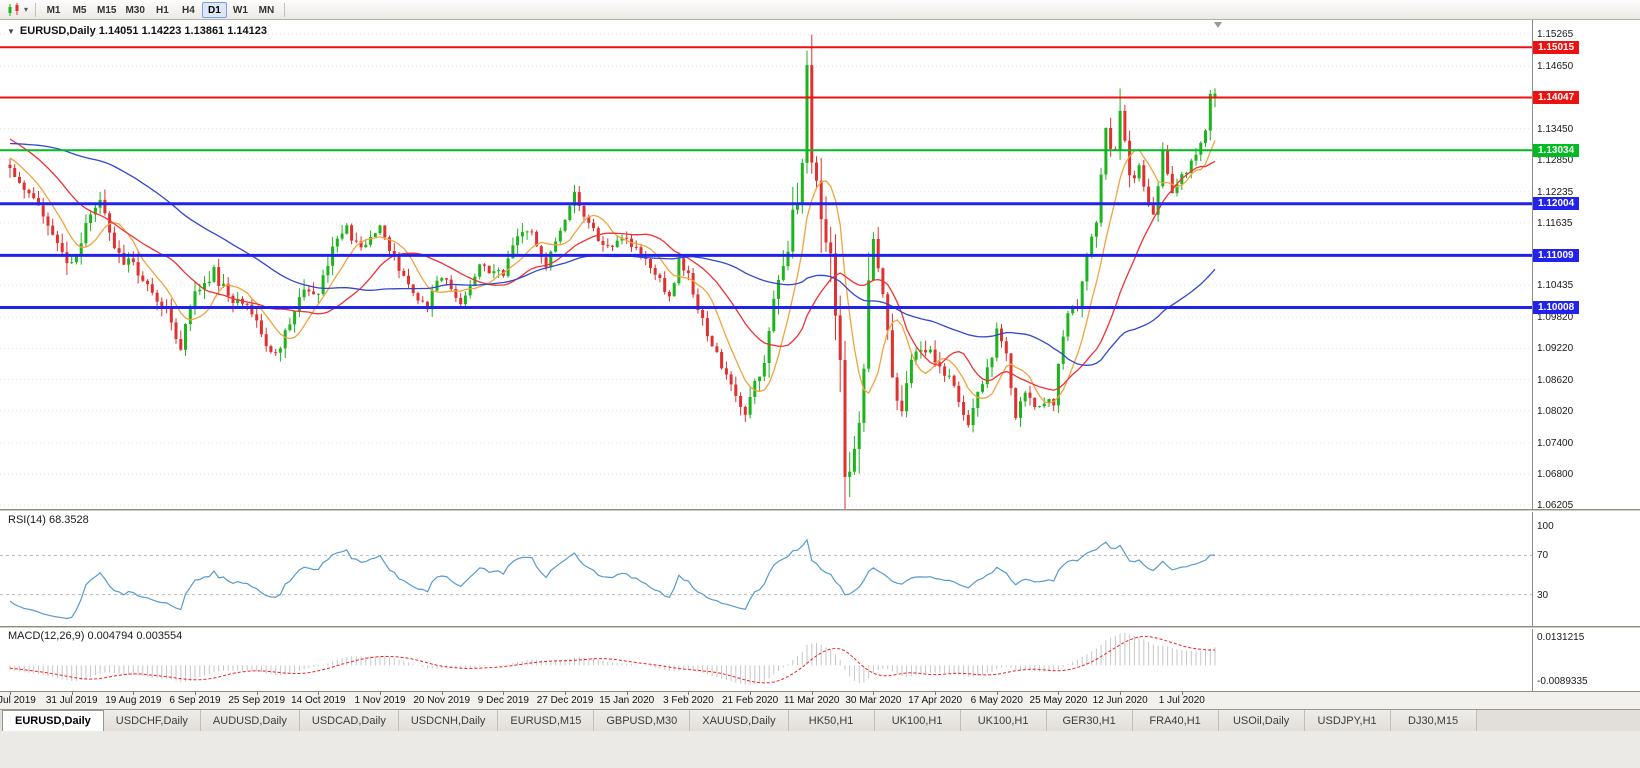 The image size is (1640, 768). What do you see at coordinates (349, 720) in the screenshot?
I see `chart-tab-usdcad-daily: USDCAD,Daily` at bounding box center [349, 720].